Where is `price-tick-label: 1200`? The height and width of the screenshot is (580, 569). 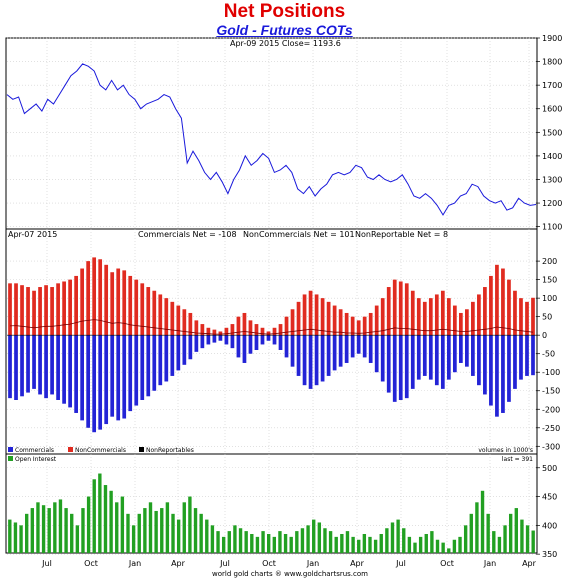
price-tick-label: 1200 is located at coordinates (552, 203).